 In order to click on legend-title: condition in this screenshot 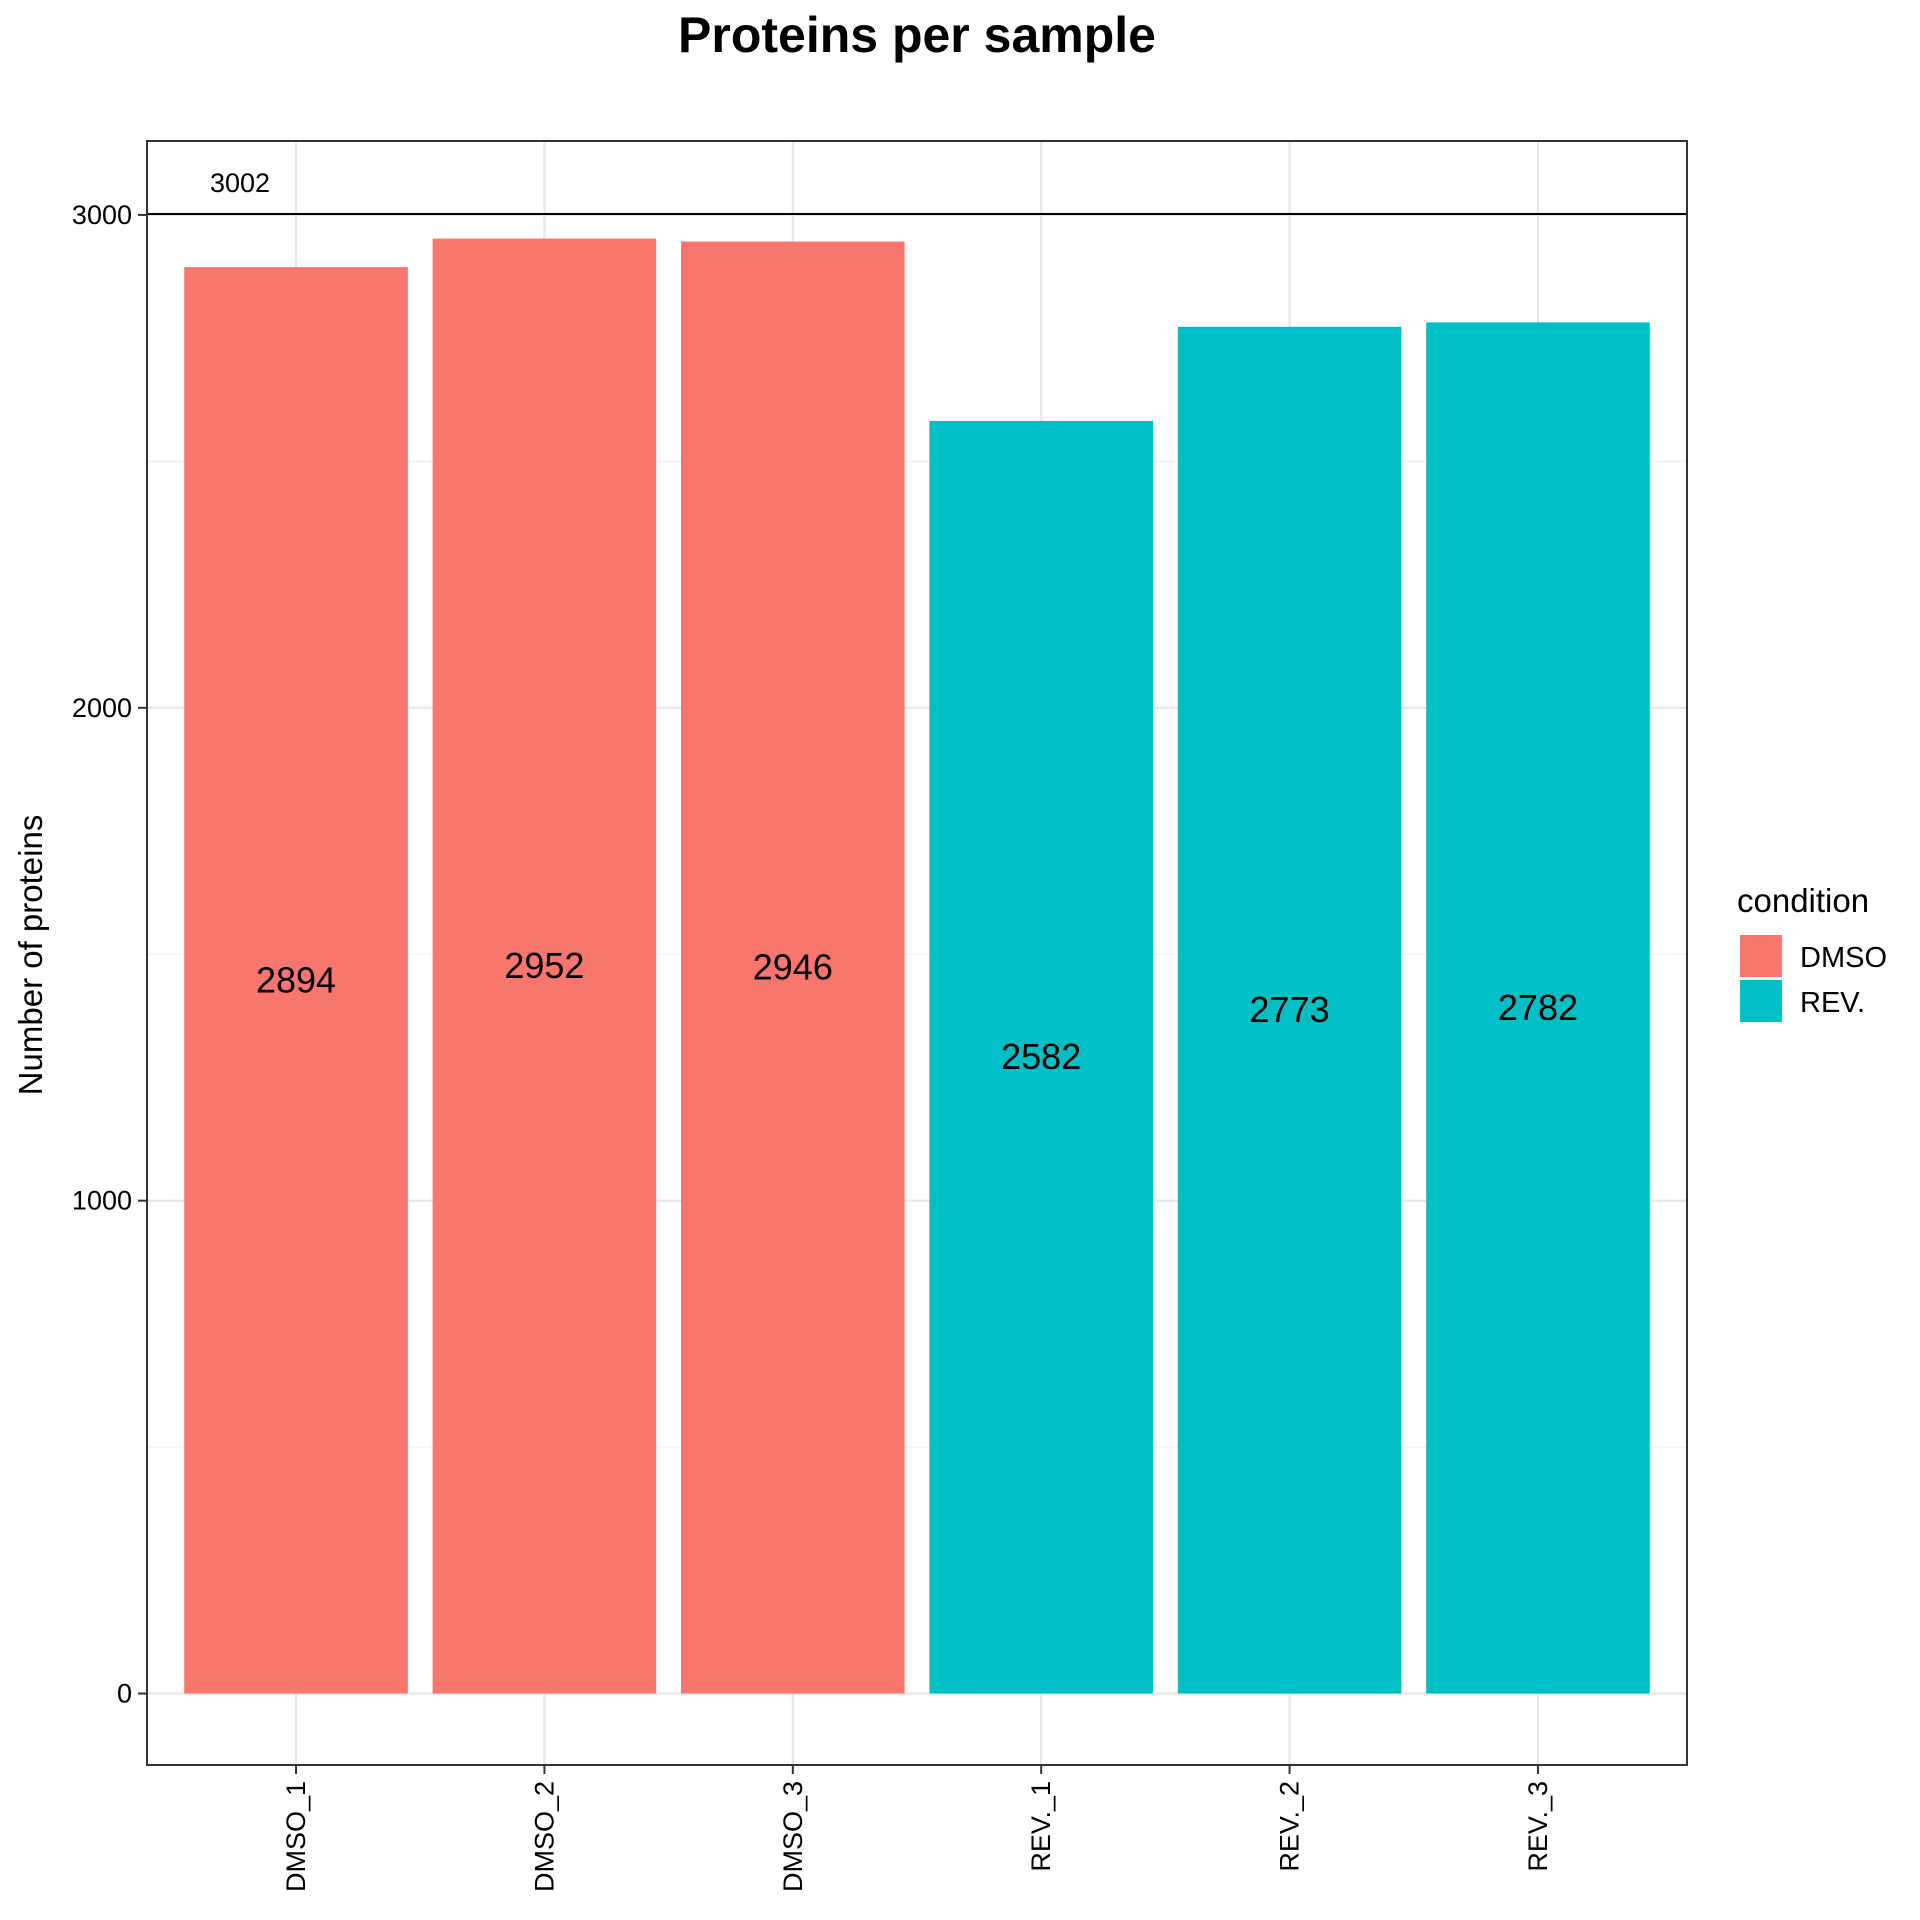, I will do `click(1803, 900)`.